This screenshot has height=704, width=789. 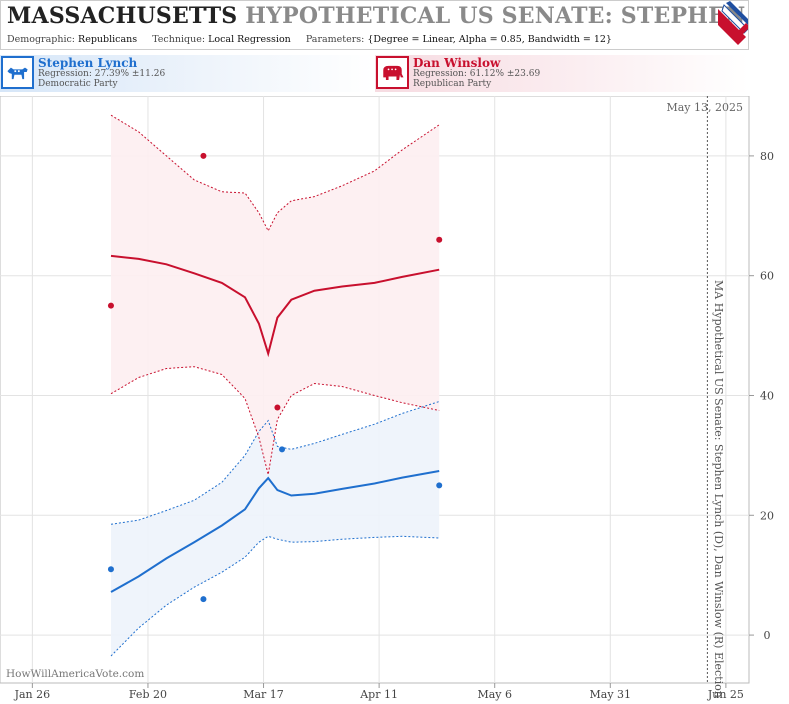 What do you see at coordinates (108, 39) in the screenshot?
I see `demographic-value: Republicans` at bounding box center [108, 39].